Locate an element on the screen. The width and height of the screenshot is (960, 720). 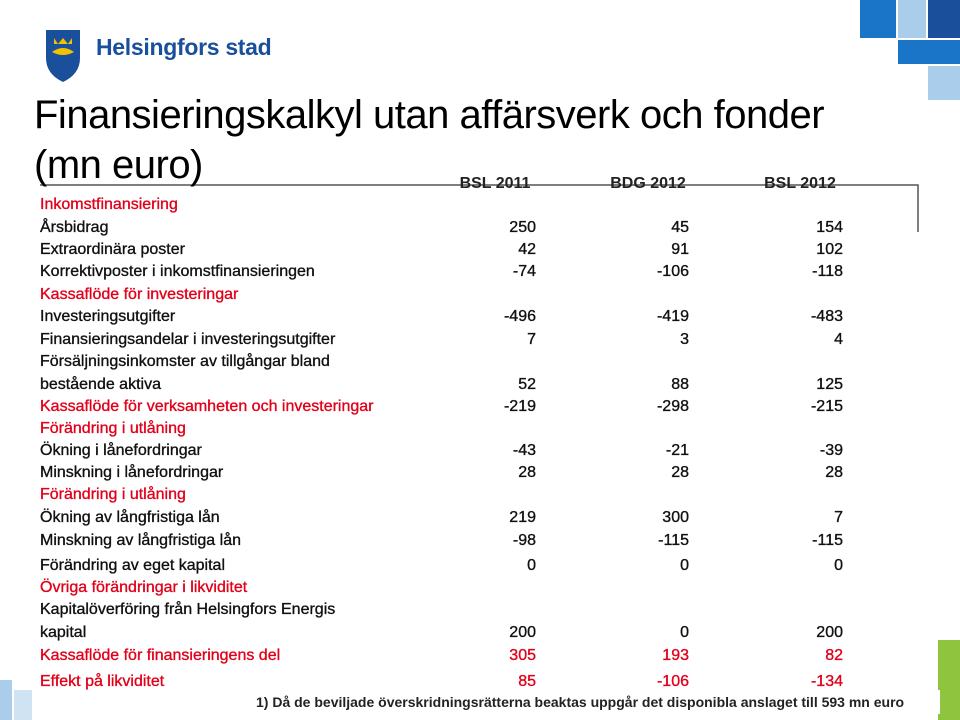
crest is located at coordinates (63, 56).